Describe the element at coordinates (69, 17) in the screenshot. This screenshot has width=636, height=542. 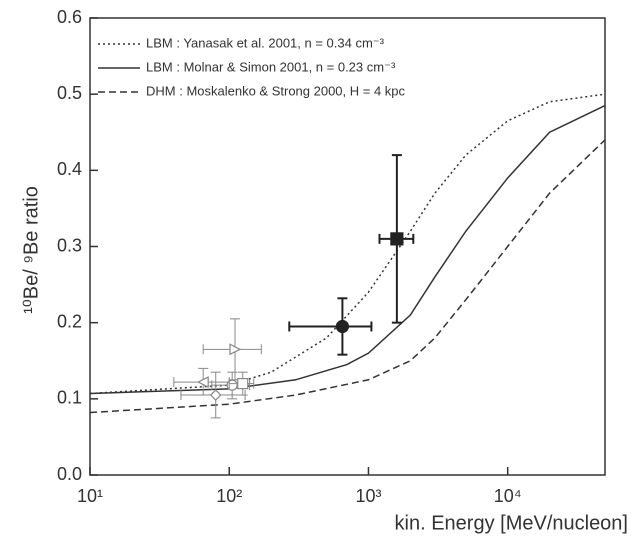
I see `y-tick-label: 0.6` at that location.